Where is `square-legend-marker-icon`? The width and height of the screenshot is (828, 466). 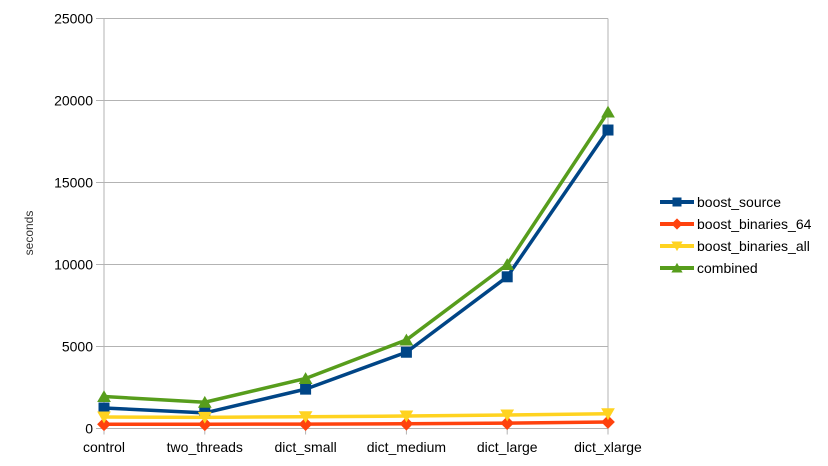
square-legend-marker-icon is located at coordinates (677, 202).